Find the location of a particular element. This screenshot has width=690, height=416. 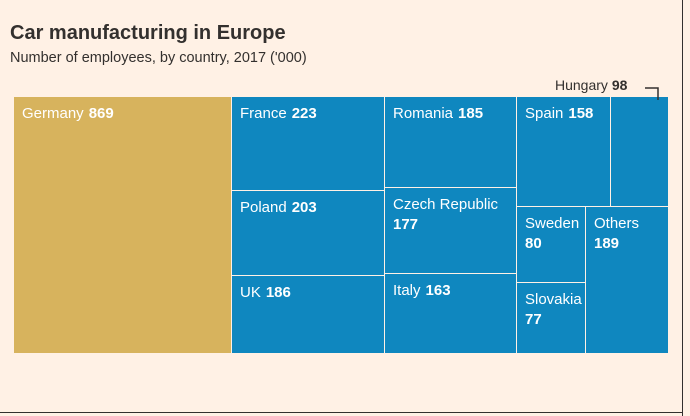

tile-value-others: 189 is located at coordinates (606, 243).